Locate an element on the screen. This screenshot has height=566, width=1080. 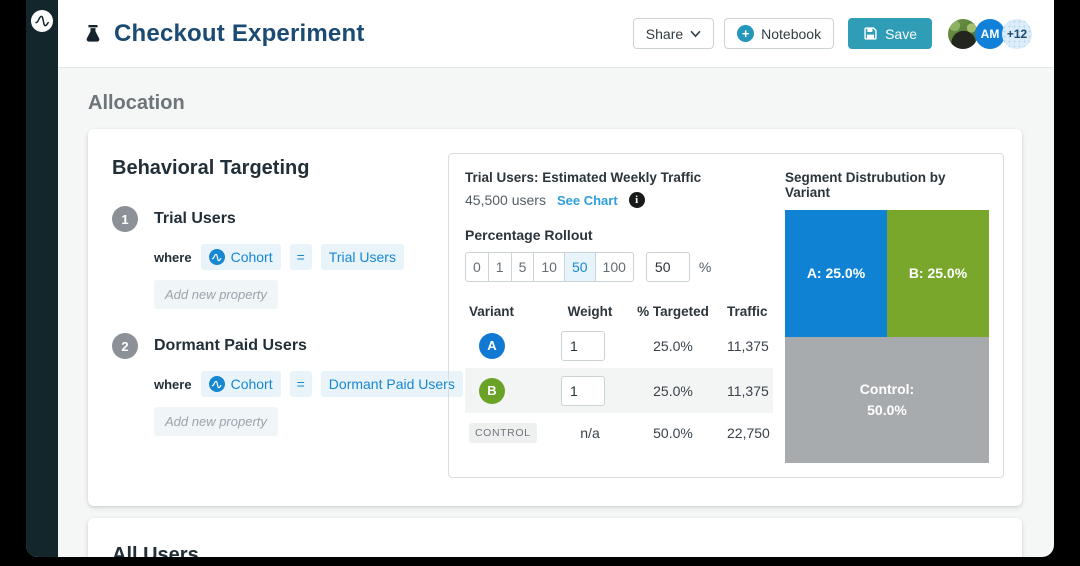
treemap-segment-control: Control: 50.0% is located at coordinates (887, 399).